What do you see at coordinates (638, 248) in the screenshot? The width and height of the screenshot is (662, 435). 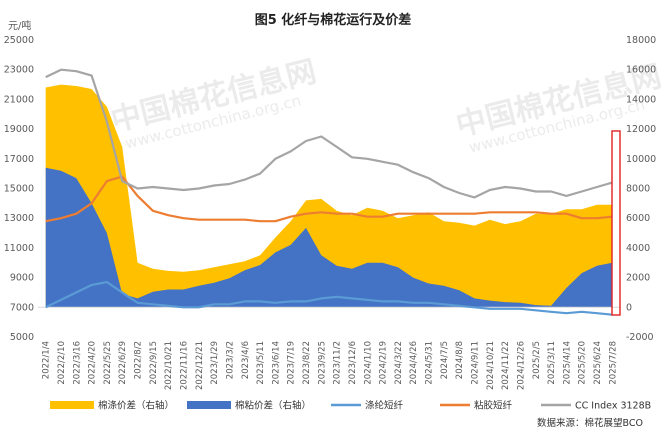 I see `right-tick-label: 4000` at bounding box center [638, 248].